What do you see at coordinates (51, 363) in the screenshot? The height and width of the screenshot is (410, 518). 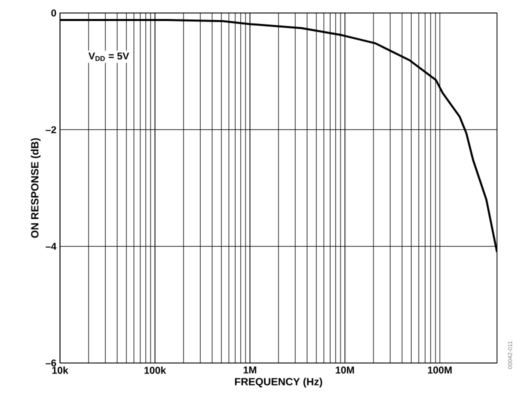 I see `y-tick-label: –6` at bounding box center [51, 363].